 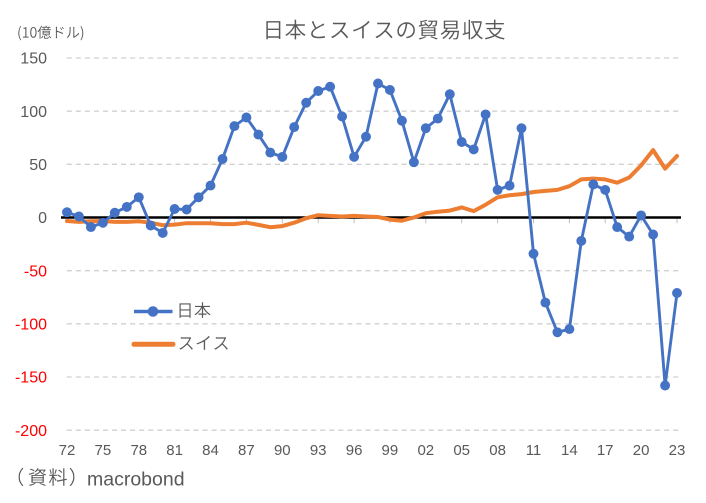 What do you see at coordinates (38, 165) in the screenshot?
I see `svg-text: 50` at bounding box center [38, 165].